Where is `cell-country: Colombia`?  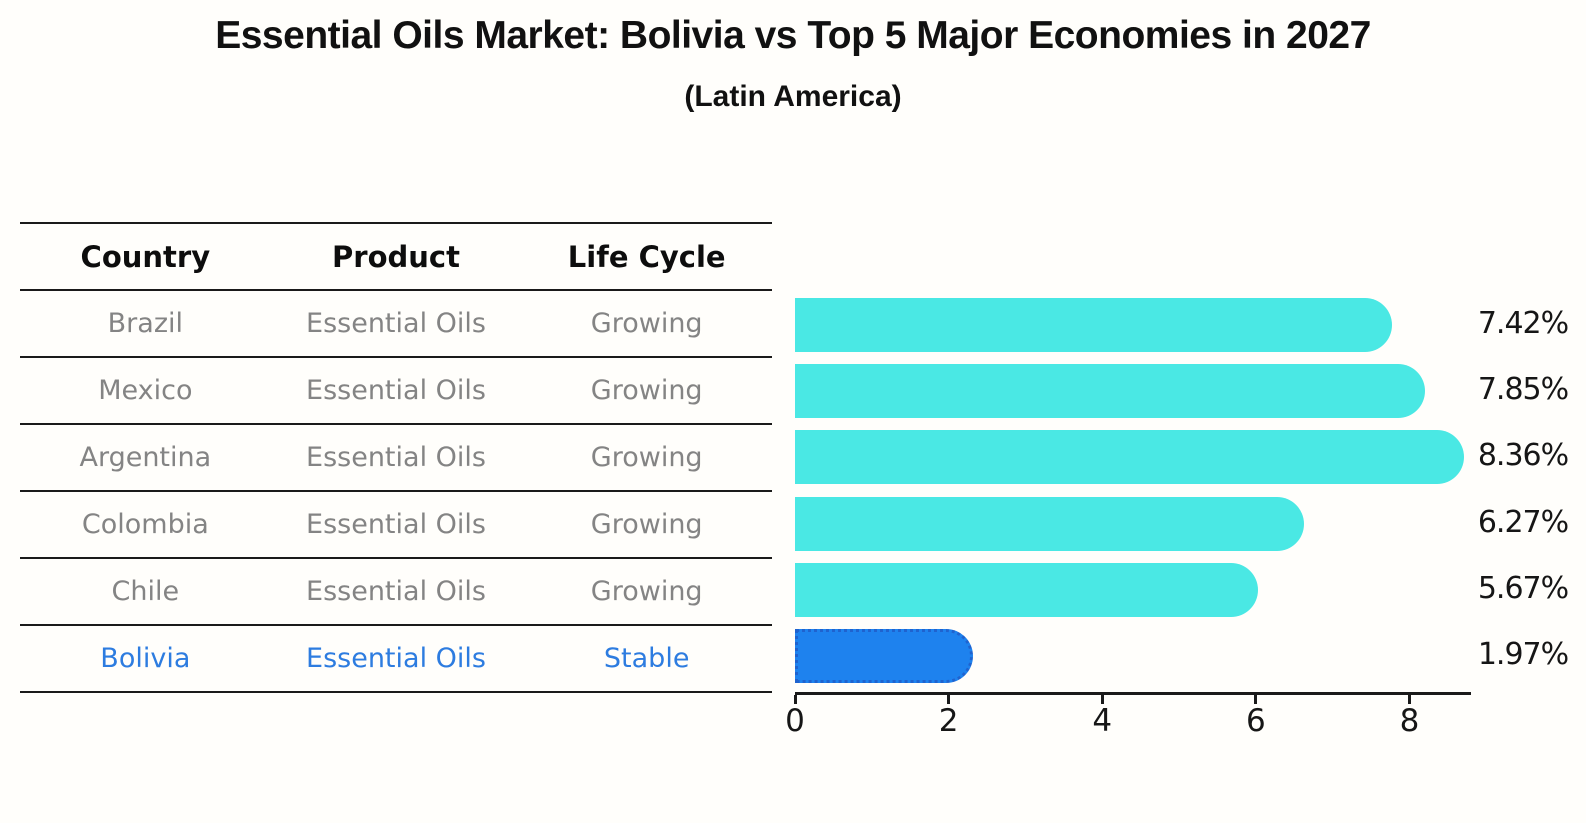 cell-country: Colombia is located at coordinates (145, 524).